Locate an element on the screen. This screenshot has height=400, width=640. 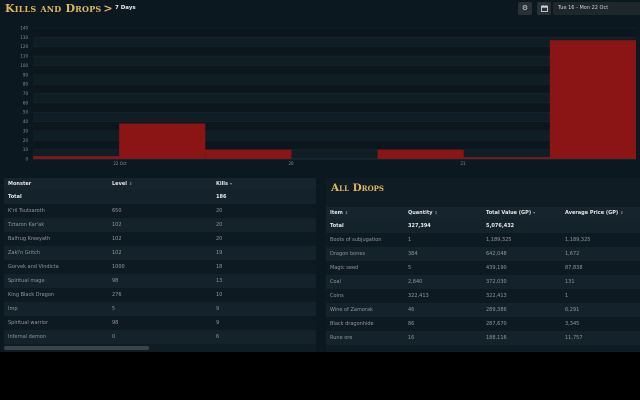
cell-level: 1000 is located at coordinates (160, 267).